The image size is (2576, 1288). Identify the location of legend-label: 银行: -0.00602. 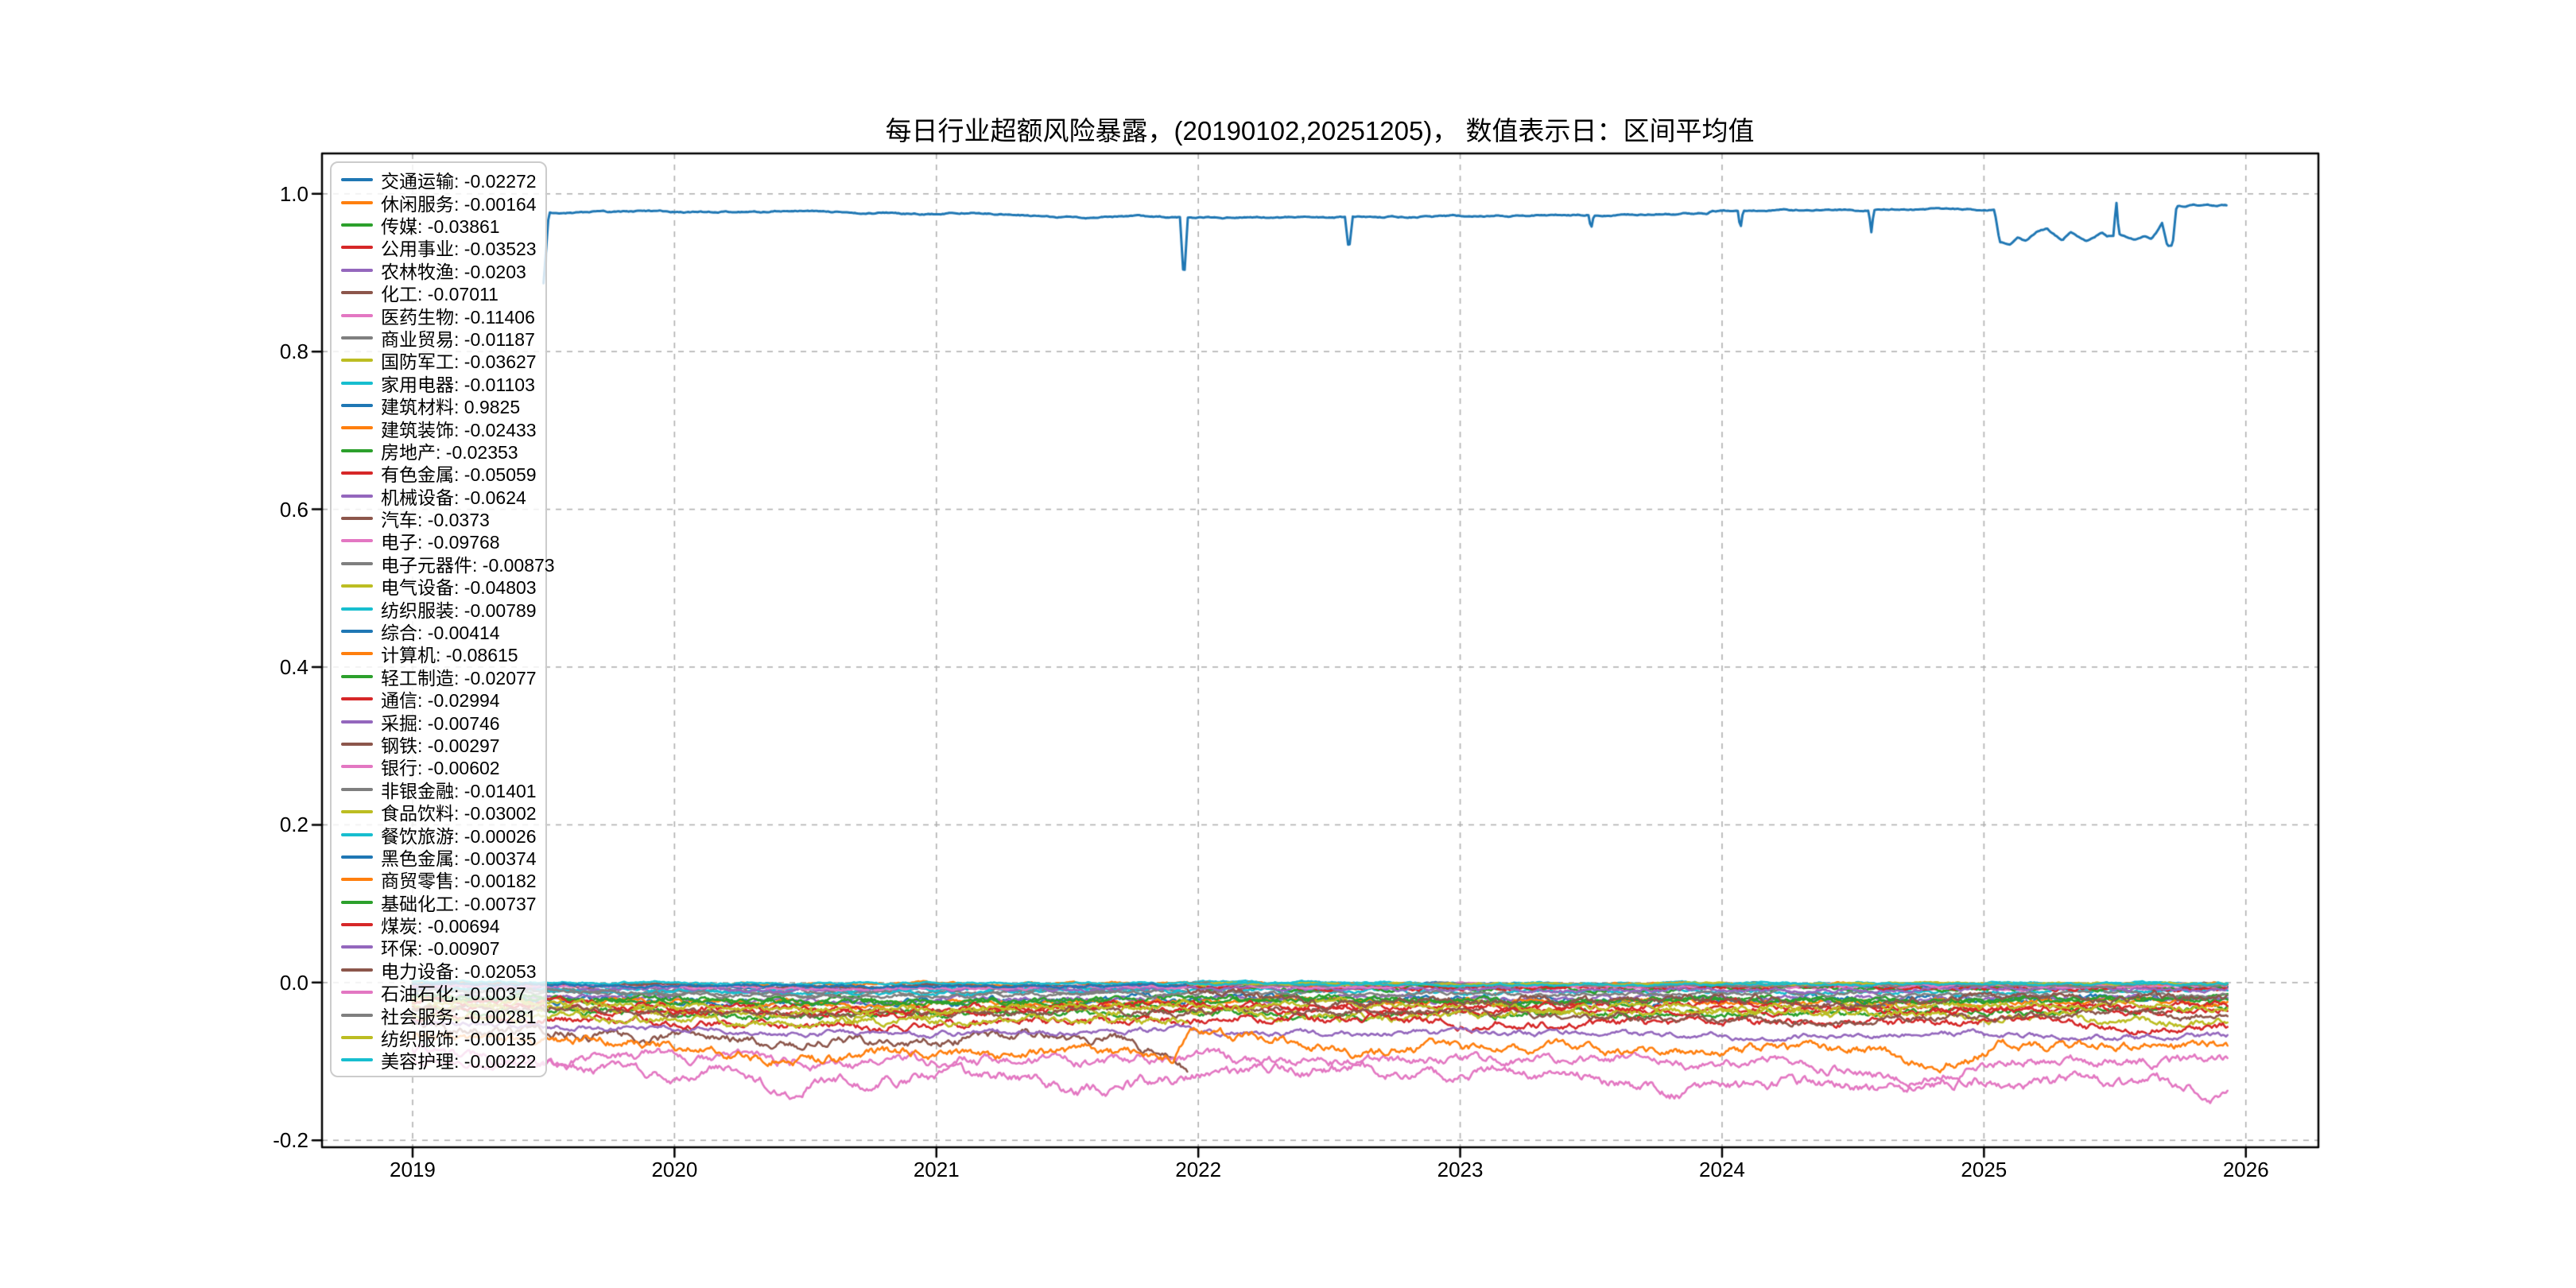
(440, 768).